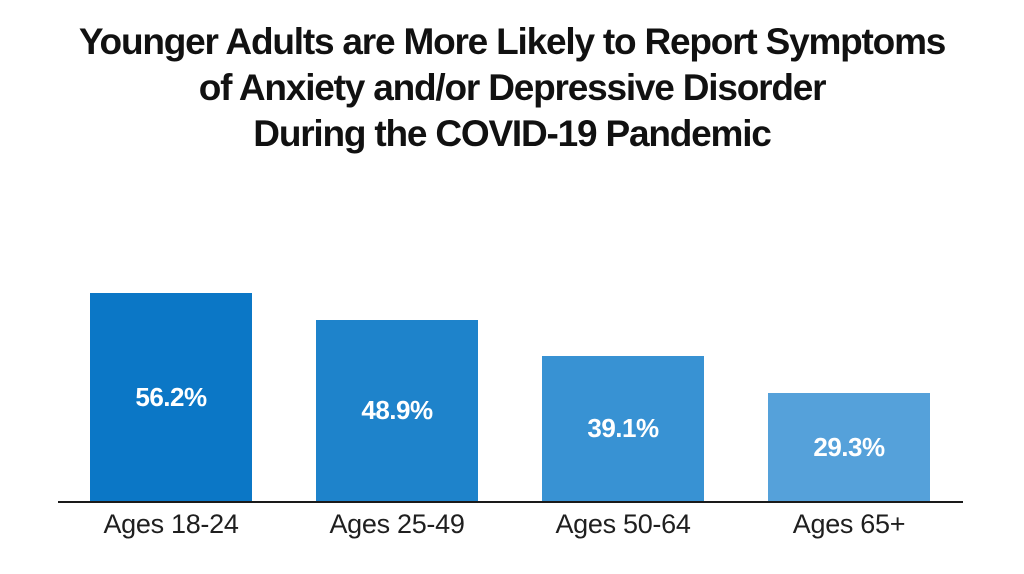 The height and width of the screenshot is (574, 1024). I want to click on bar-category-label: Ages 25-49, so click(397, 524).